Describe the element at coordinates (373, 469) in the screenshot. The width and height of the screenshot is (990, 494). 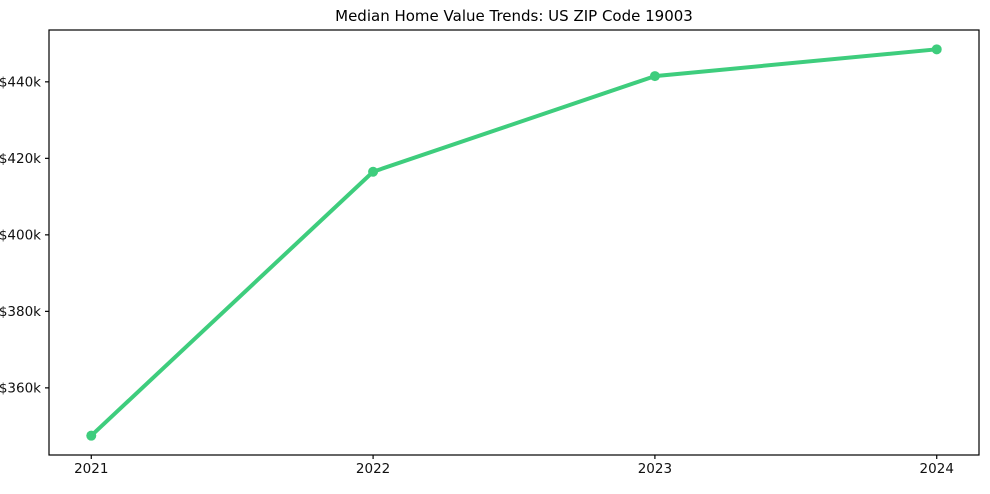
I see `x-tick-label: 2022` at that location.